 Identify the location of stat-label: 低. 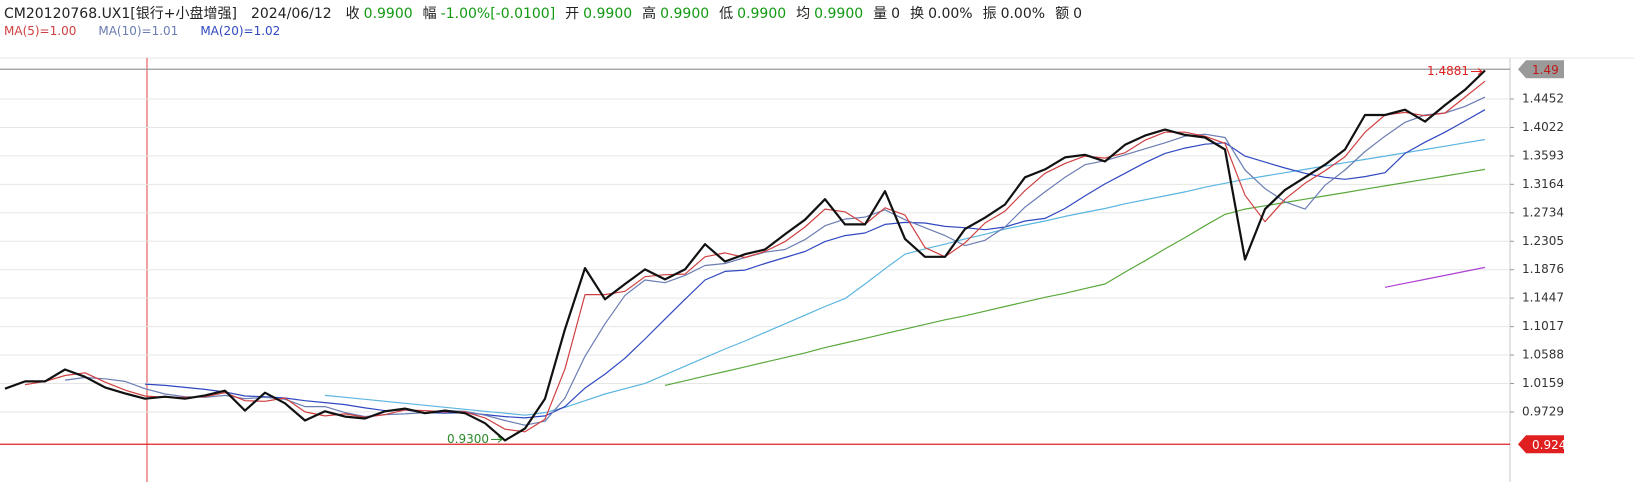
(726, 14).